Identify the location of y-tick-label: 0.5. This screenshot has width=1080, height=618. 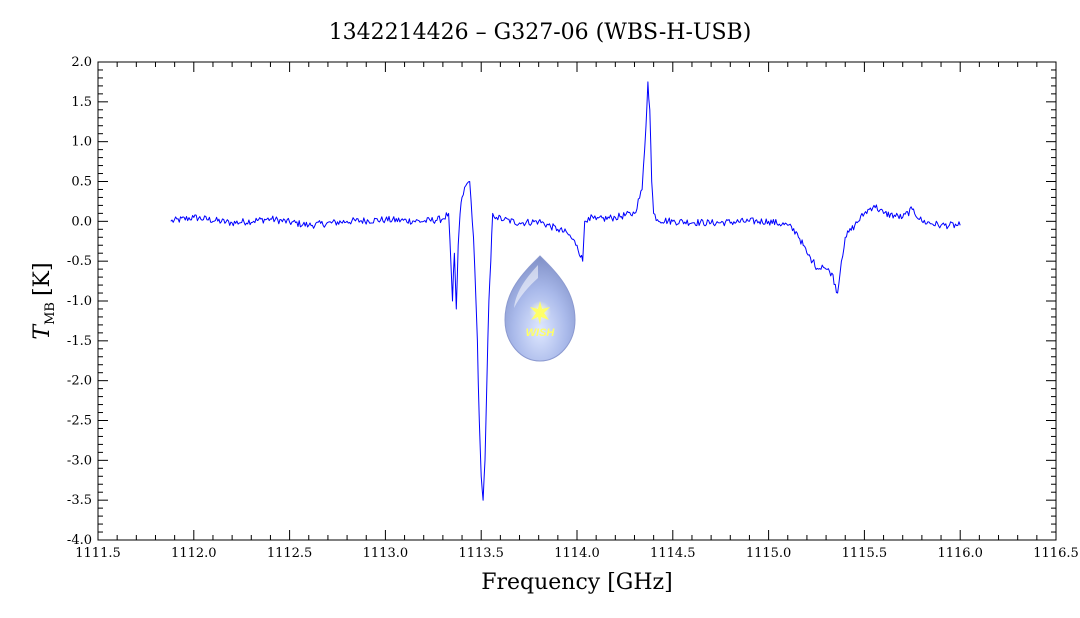
(81, 182).